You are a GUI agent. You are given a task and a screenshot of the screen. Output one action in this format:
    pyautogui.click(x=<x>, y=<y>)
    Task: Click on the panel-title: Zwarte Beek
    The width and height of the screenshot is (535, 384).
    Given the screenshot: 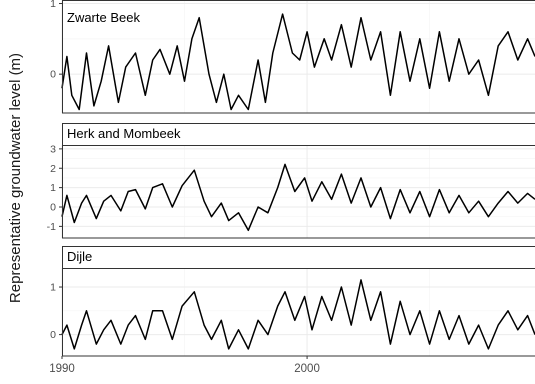 What is the action you would take?
    pyautogui.click(x=103, y=17)
    